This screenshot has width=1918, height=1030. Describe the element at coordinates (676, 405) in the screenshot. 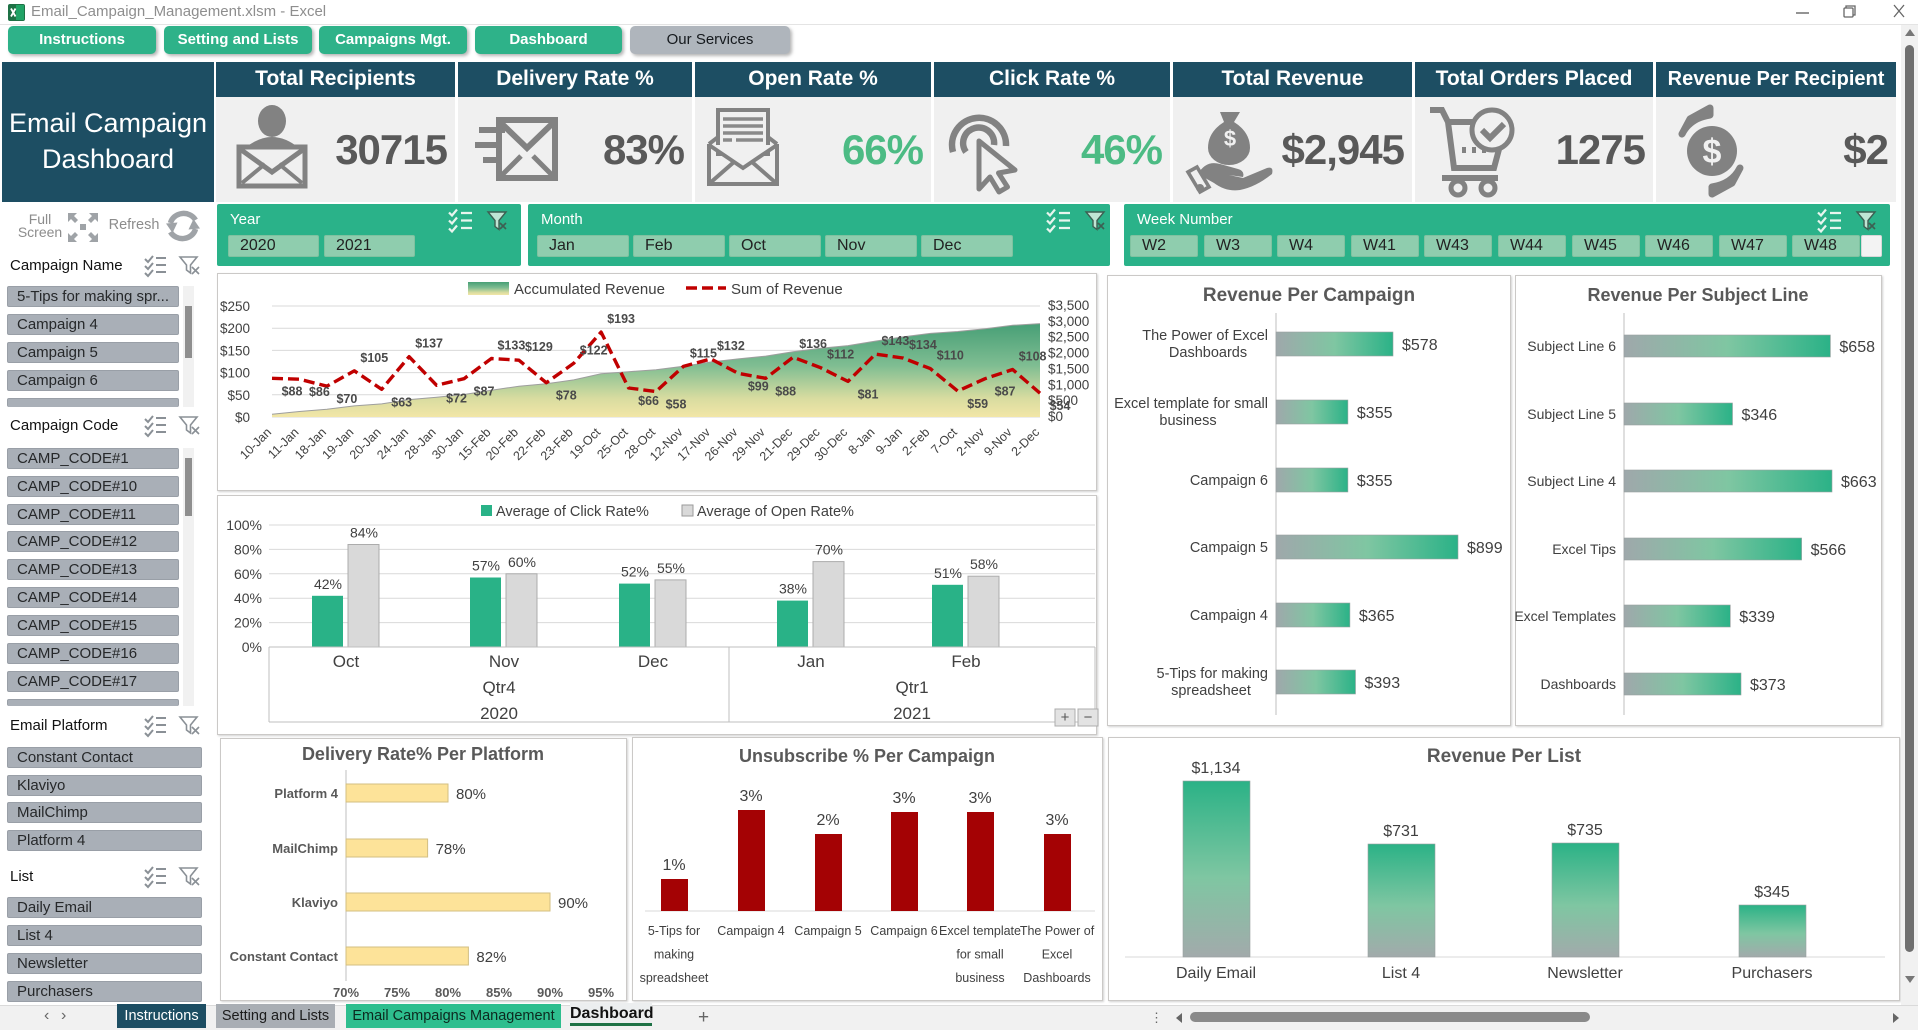

I see `svg-text: $58` at that location.